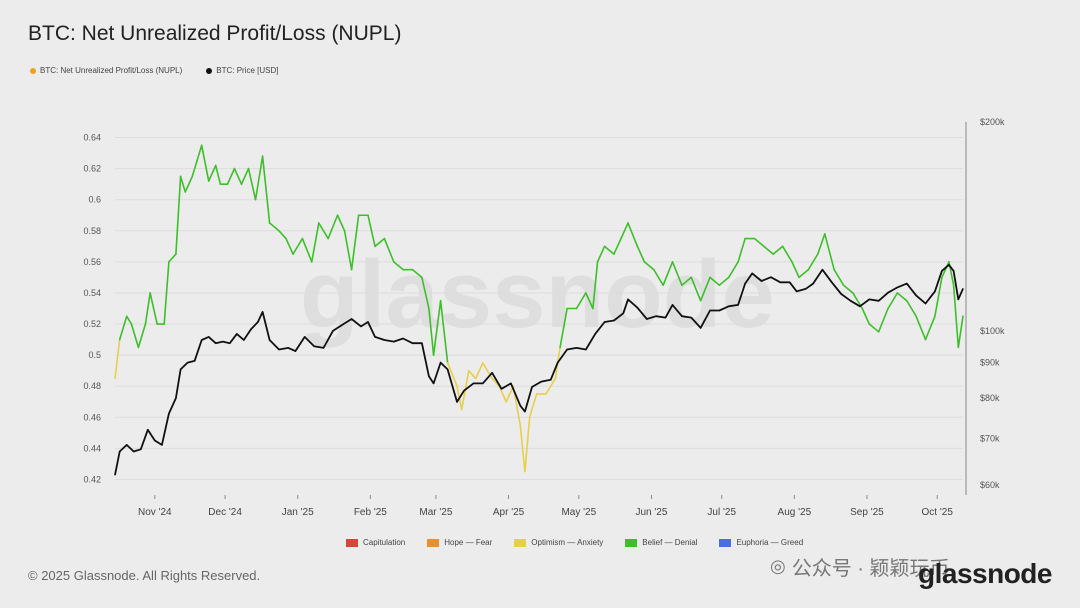  What do you see at coordinates (92, 417) in the screenshot?
I see `left-tick-label: 0.46` at bounding box center [92, 417].